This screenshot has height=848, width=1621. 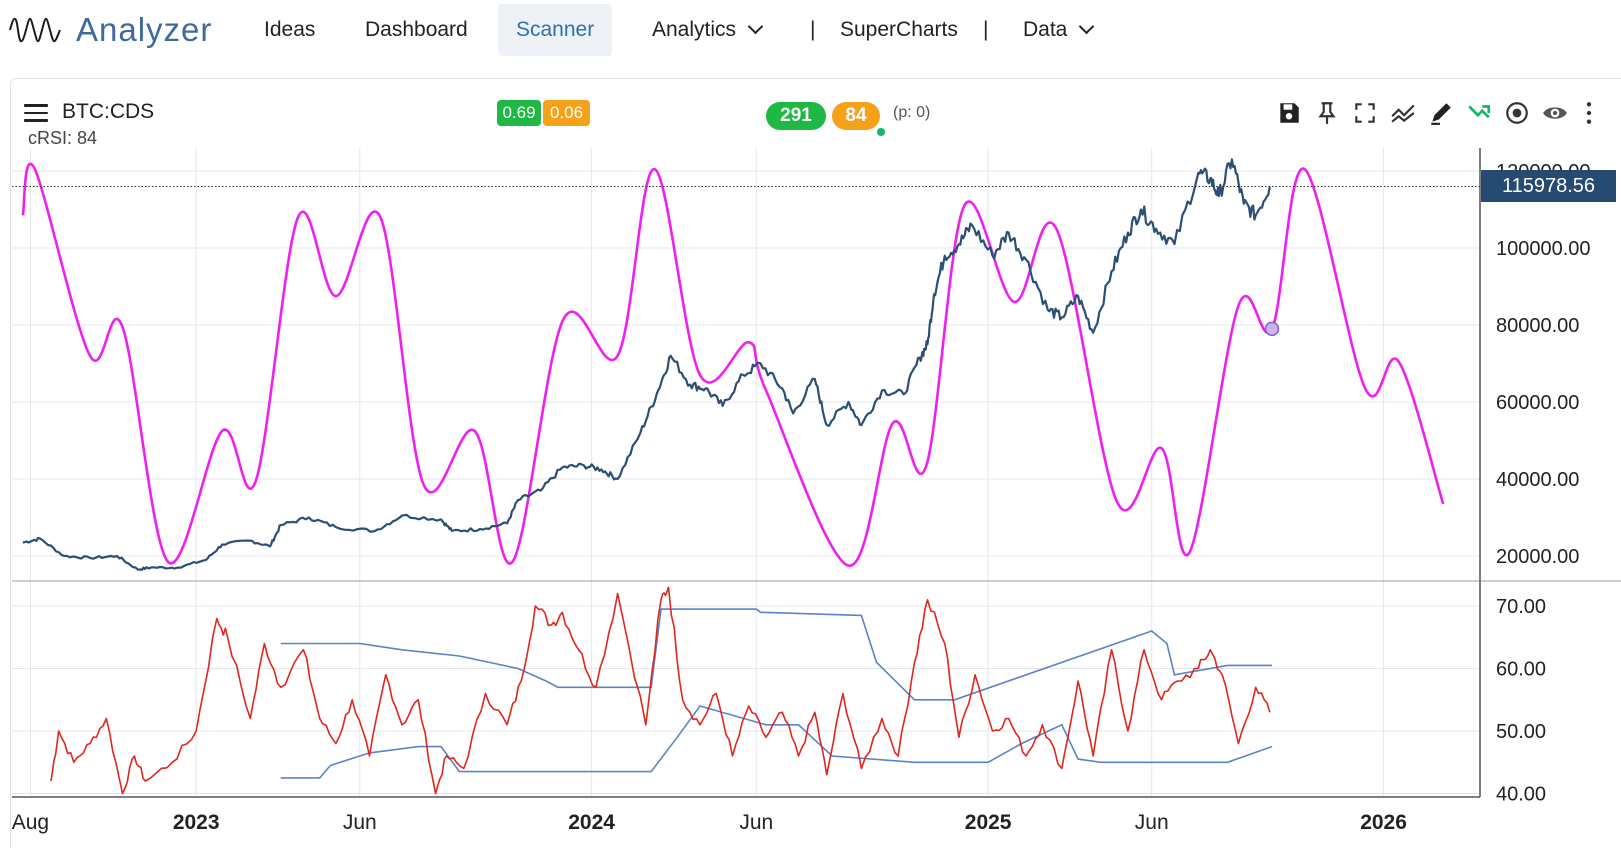 I want to click on status-dot, so click(x=881, y=132).